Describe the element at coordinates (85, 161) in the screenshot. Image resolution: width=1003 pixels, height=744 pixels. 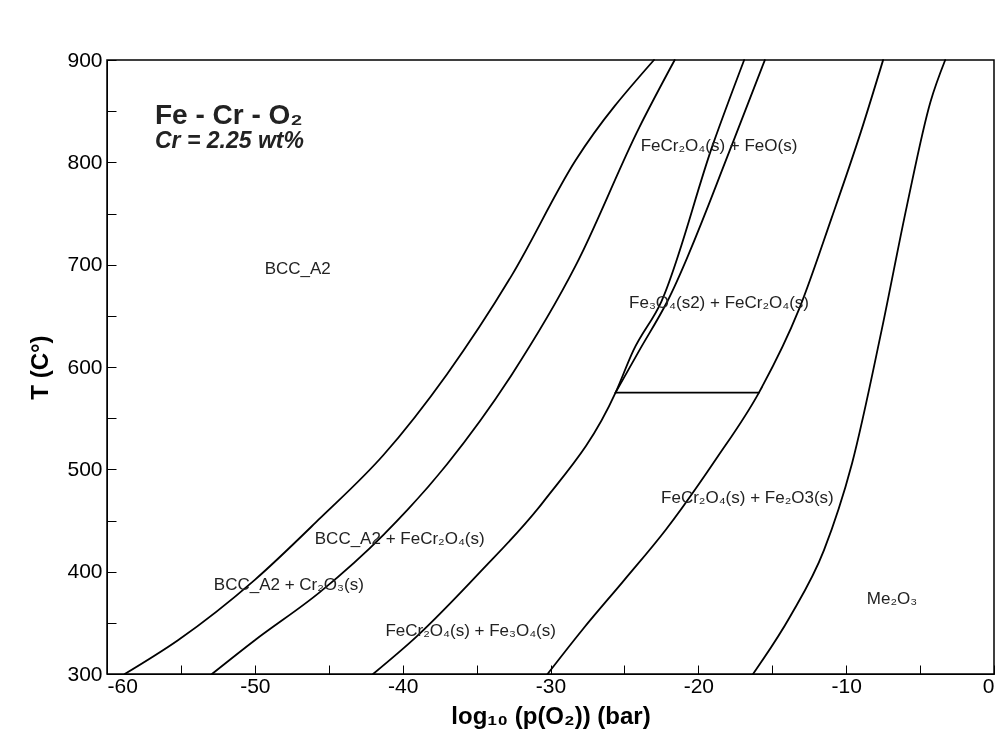
I see `y-tick-label: 800` at that location.